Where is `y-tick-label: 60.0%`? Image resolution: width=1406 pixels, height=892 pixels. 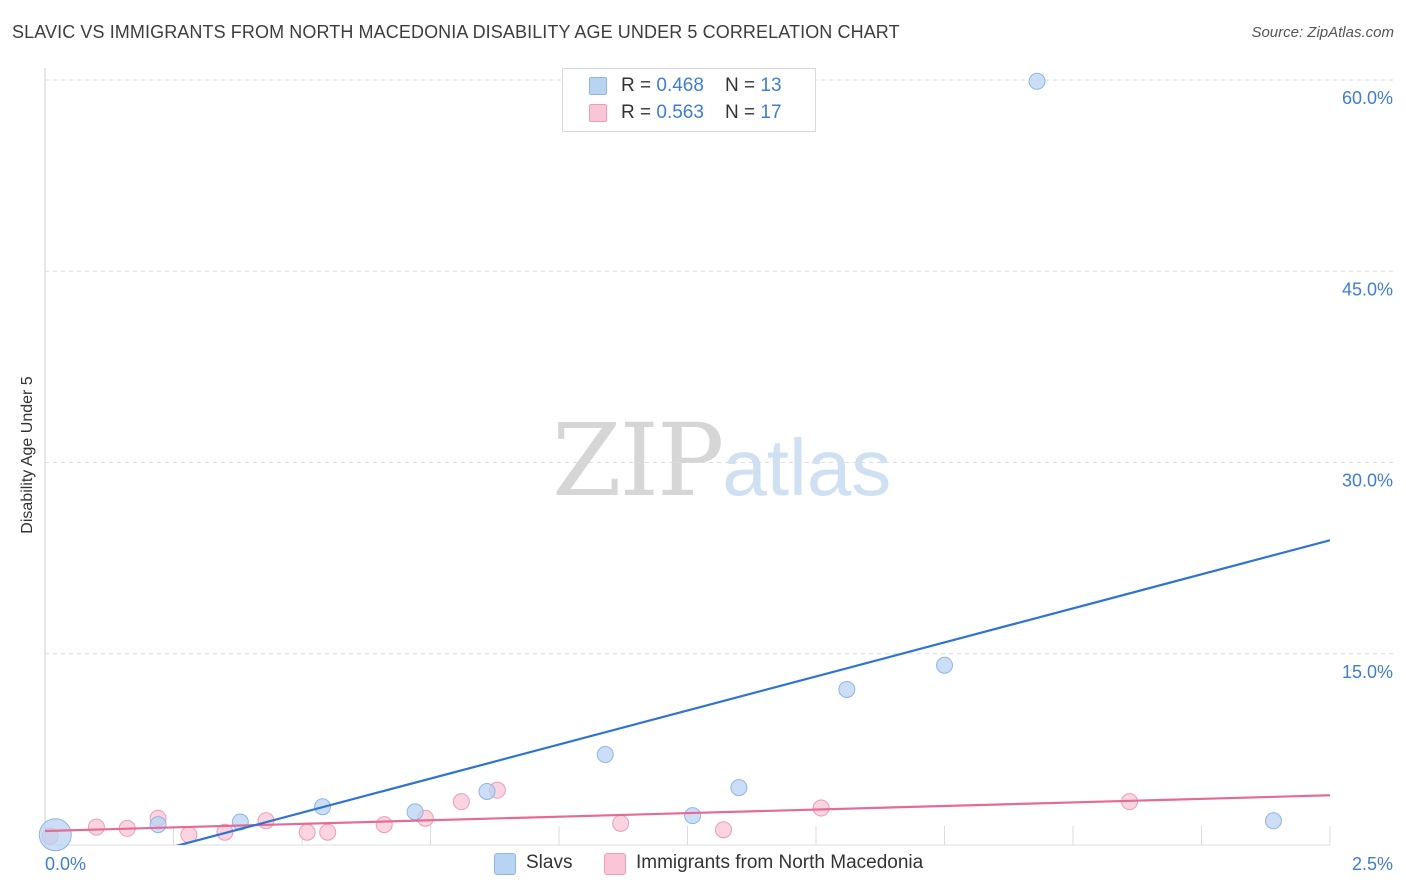 y-tick-label: 60.0% is located at coordinates (1367, 98).